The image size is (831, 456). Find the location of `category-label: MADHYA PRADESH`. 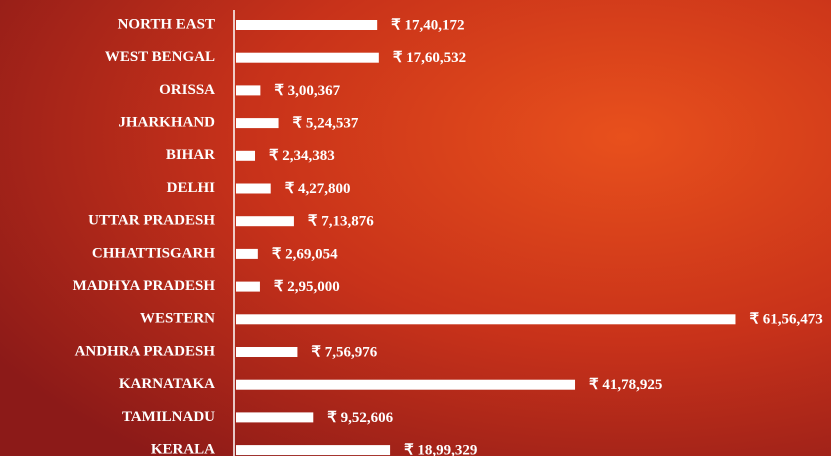

category-label: MADHYA PRADESH is located at coordinates (144, 286).